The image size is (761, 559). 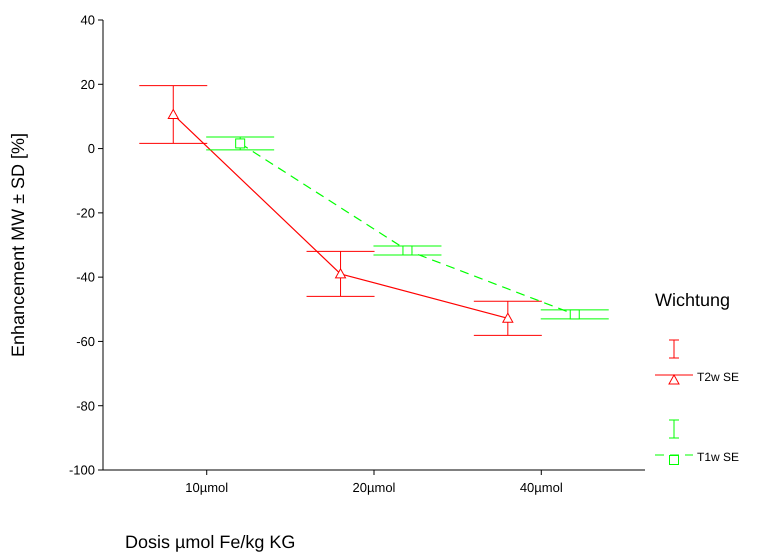 I want to click on y-tick-label: -80, so click(x=85, y=406).